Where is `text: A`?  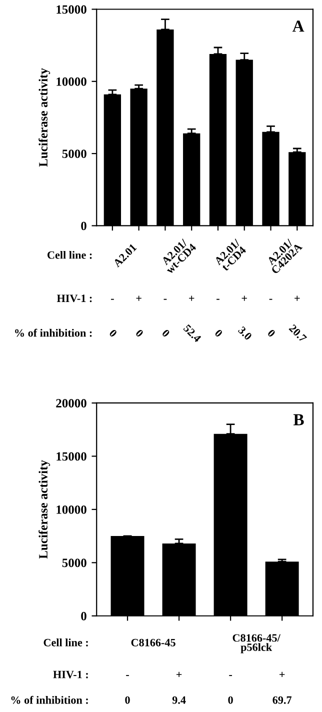 text: A is located at coordinates (298, 26).